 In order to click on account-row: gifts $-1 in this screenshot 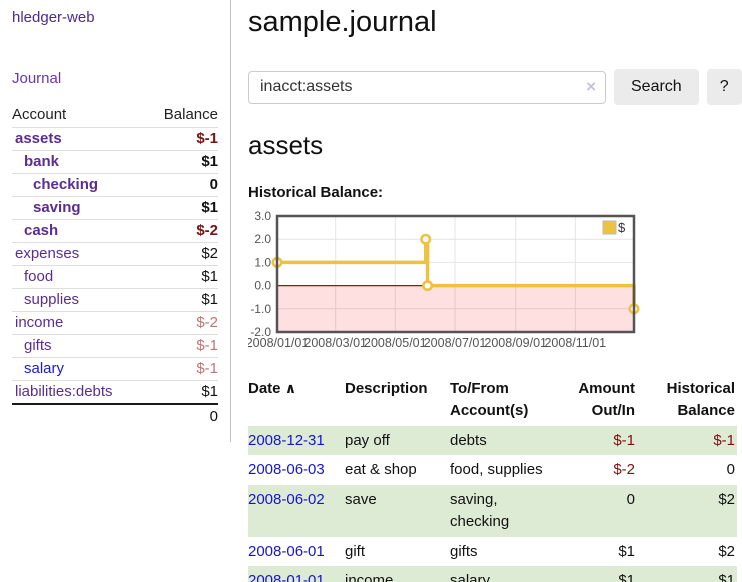, I will do `click(115, 346)`.